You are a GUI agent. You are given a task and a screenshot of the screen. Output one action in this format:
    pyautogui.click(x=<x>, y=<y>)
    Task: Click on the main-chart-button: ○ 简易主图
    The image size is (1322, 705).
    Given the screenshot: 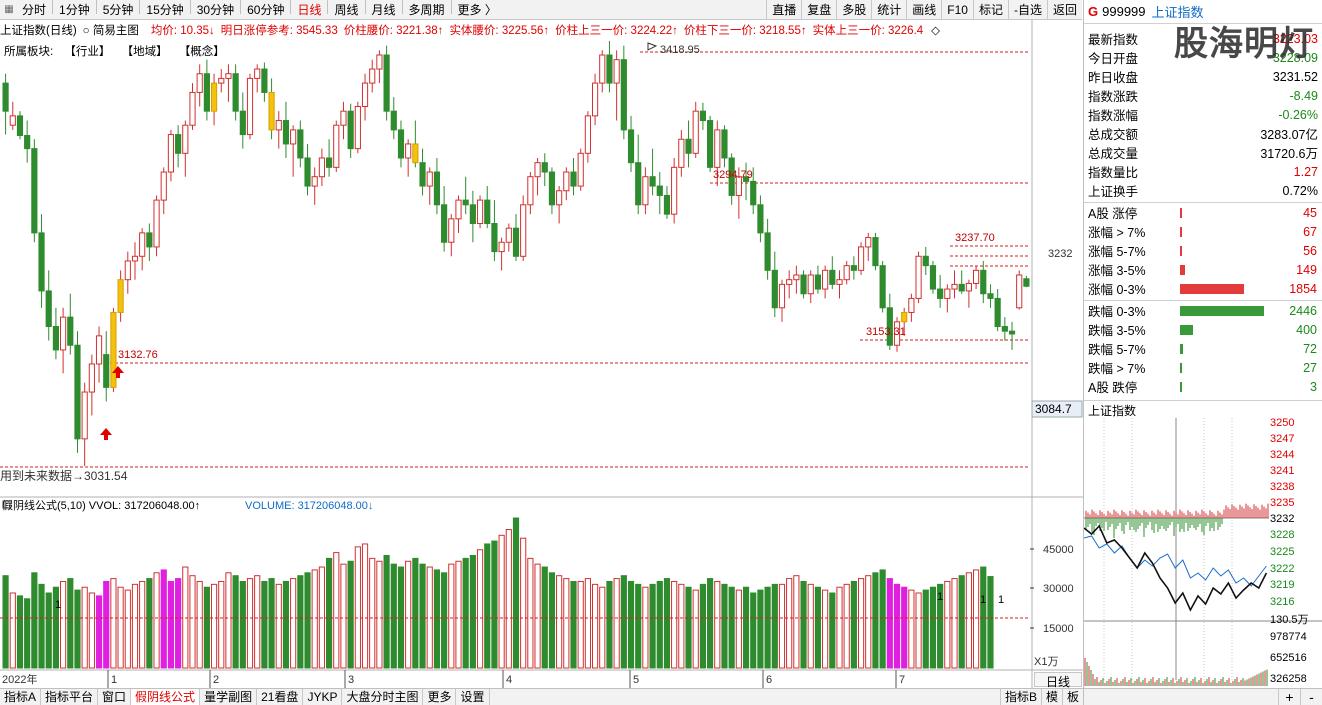 What is the action you would take?
    pyautogui.click(x=110, y=31)
    